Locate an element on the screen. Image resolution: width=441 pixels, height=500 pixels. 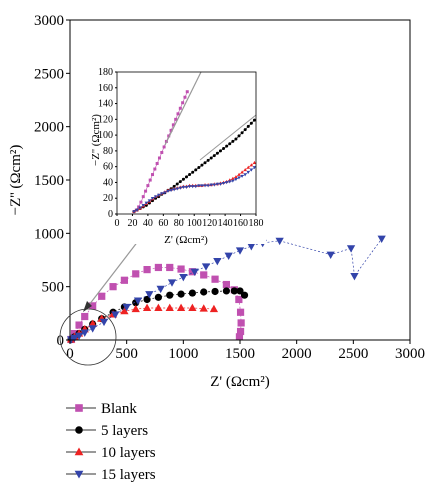
inset-y-tick-label: 100 is located at coordinates (105, 135).